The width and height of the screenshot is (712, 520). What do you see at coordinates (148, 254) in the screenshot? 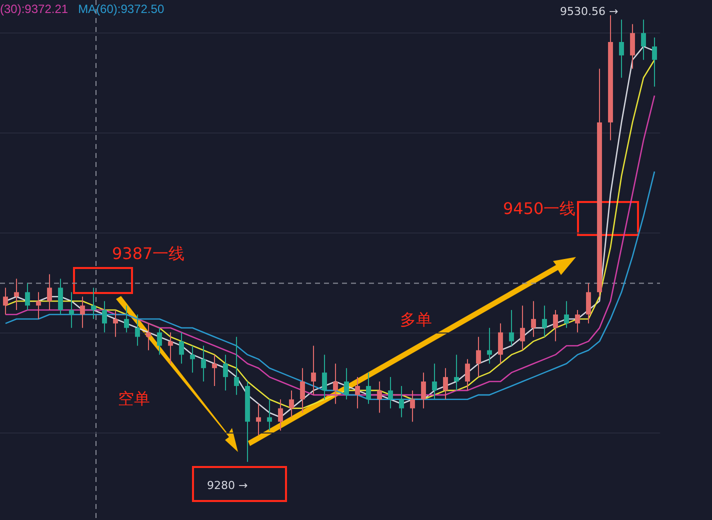
I see `annotation: 9387一线` at bounding box center [148, 254].